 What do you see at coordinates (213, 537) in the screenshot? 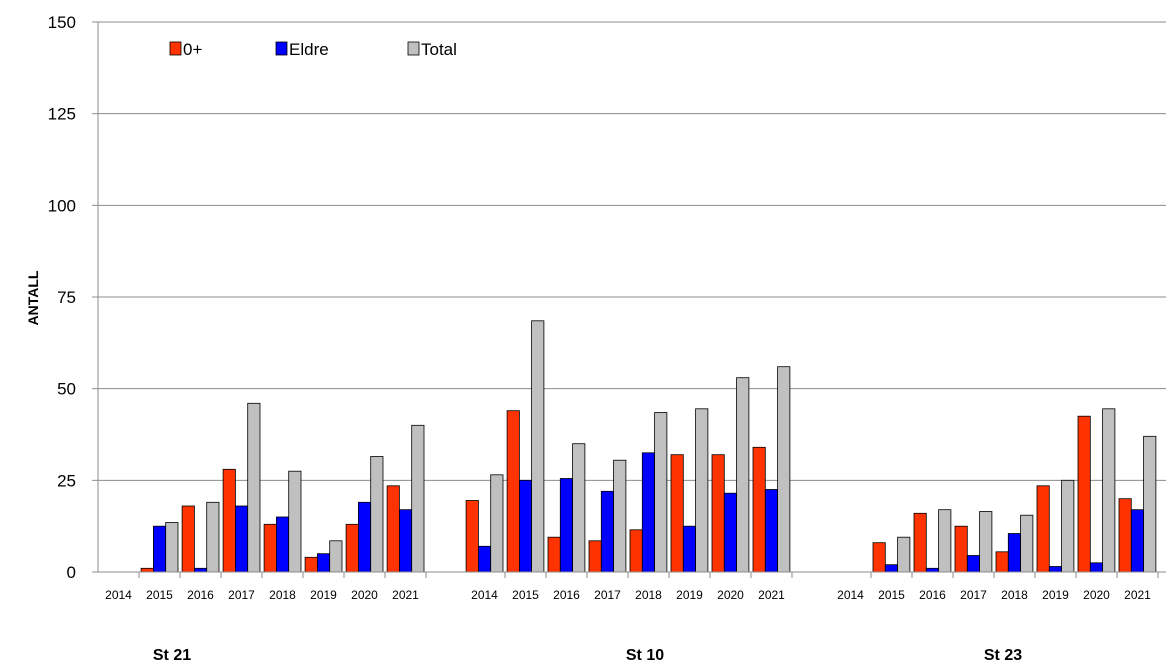
I see `bar-st21-2016-total` at bounding box center [213, 537].